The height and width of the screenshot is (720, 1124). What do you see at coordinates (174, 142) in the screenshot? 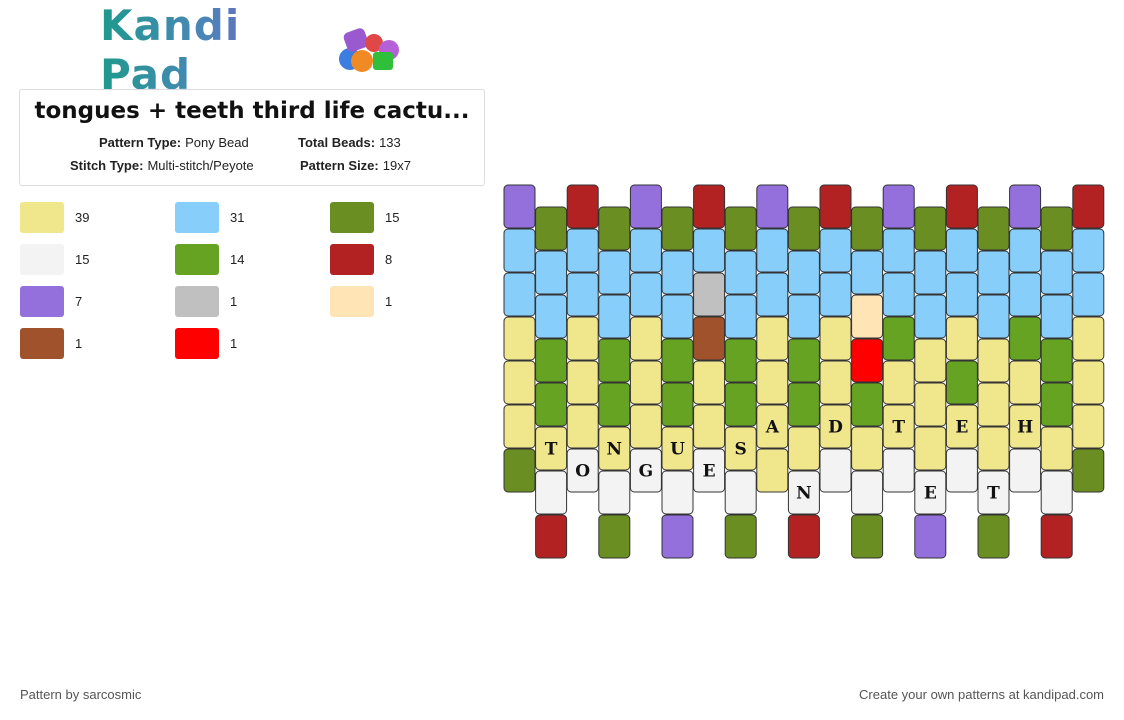
I see `pattern-type: Pattern Type: Pony Bead` at bounding box center [174, 142].